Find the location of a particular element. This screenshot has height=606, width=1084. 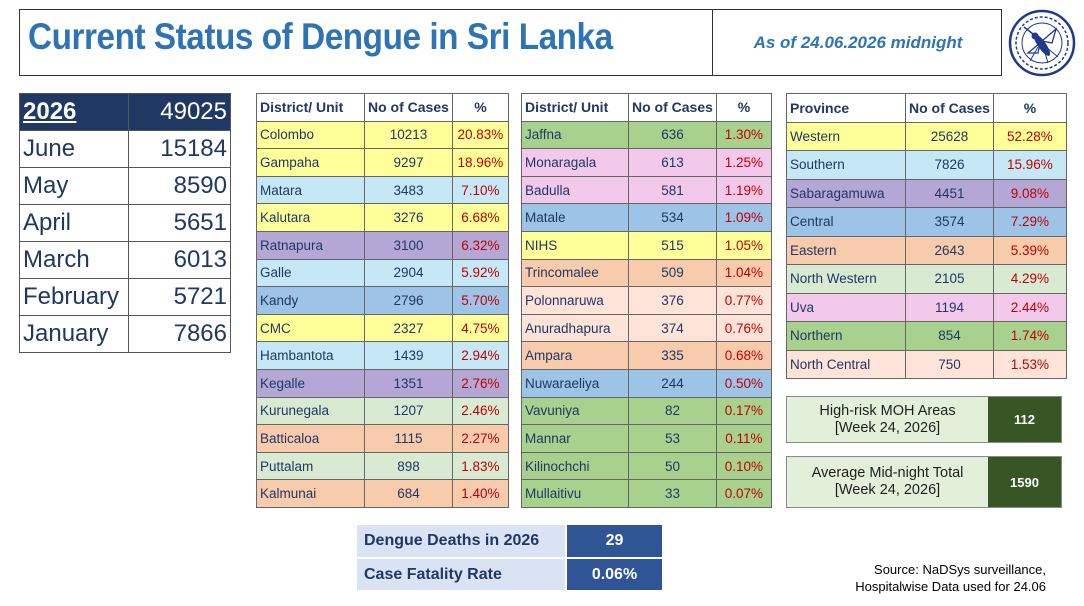

unit-name: Uva is located at coordinates (846, 307).